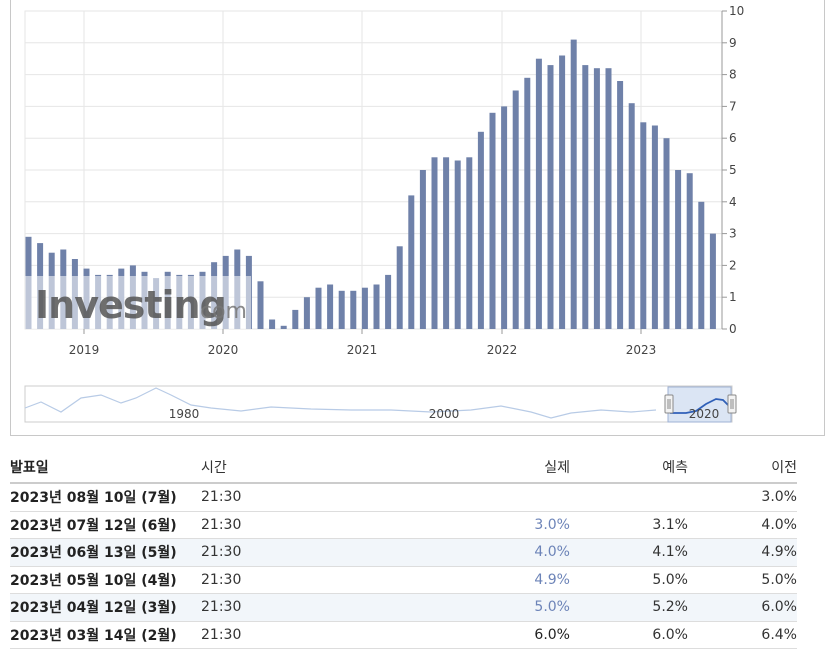 This screenshot has height=653, width=835. Describe the element at coordinates (733, 138) in the screenshot. I see `y-tick-label: 6` at that location.